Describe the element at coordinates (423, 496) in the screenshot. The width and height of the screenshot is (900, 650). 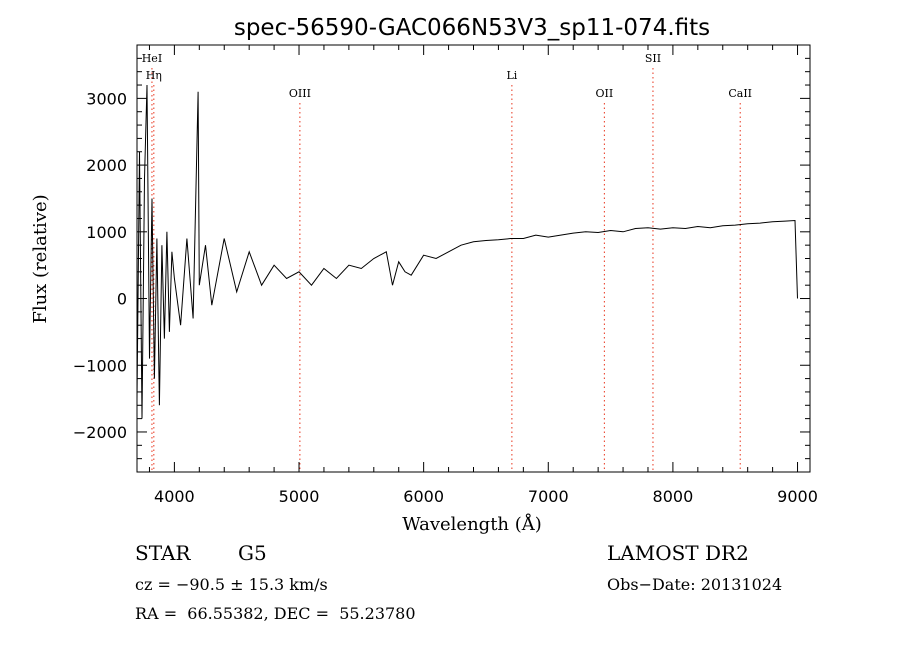
I see `x-tick-label: 6000` at that location.